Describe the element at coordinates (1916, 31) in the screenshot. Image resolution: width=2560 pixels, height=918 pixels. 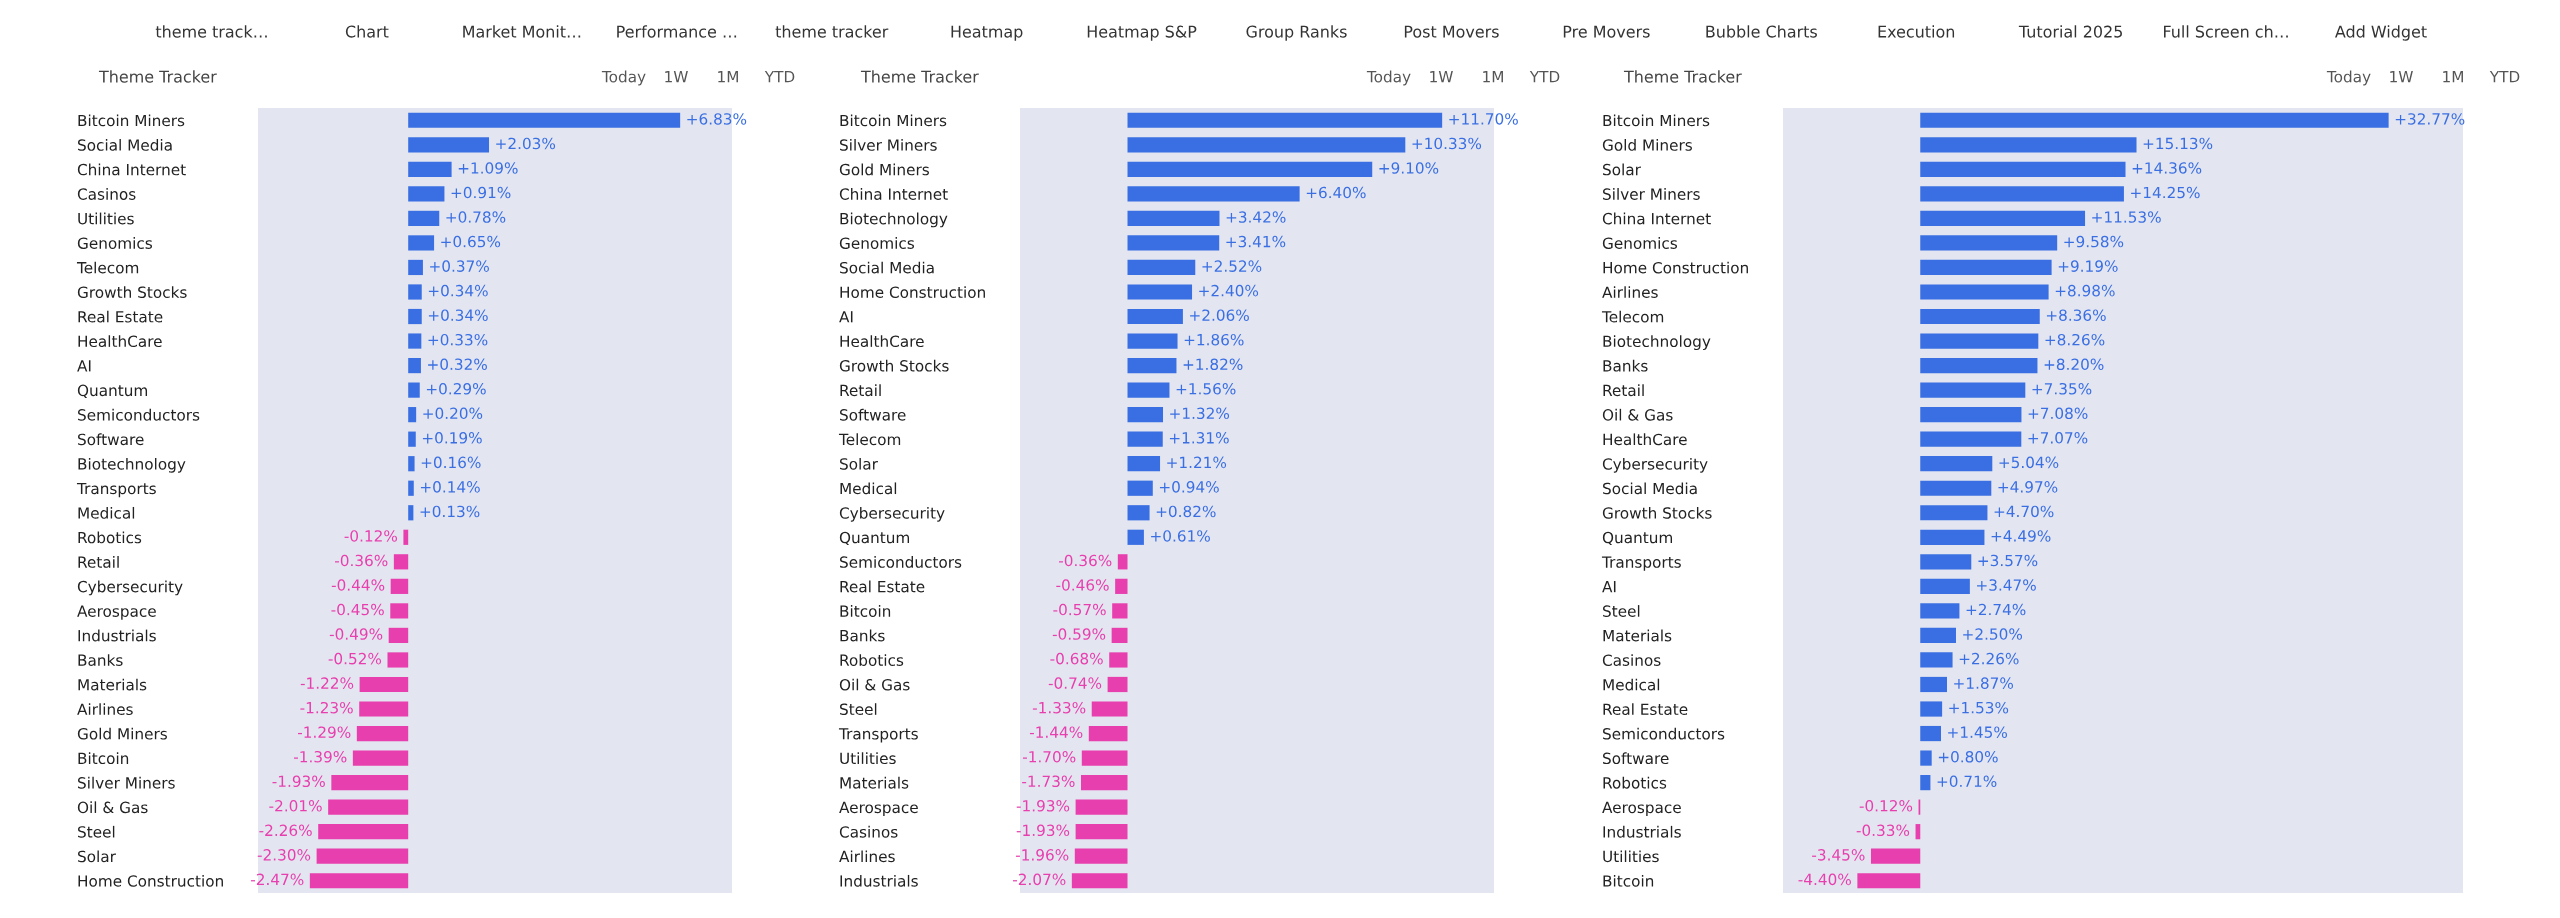
I see `text: Execution` at that location.